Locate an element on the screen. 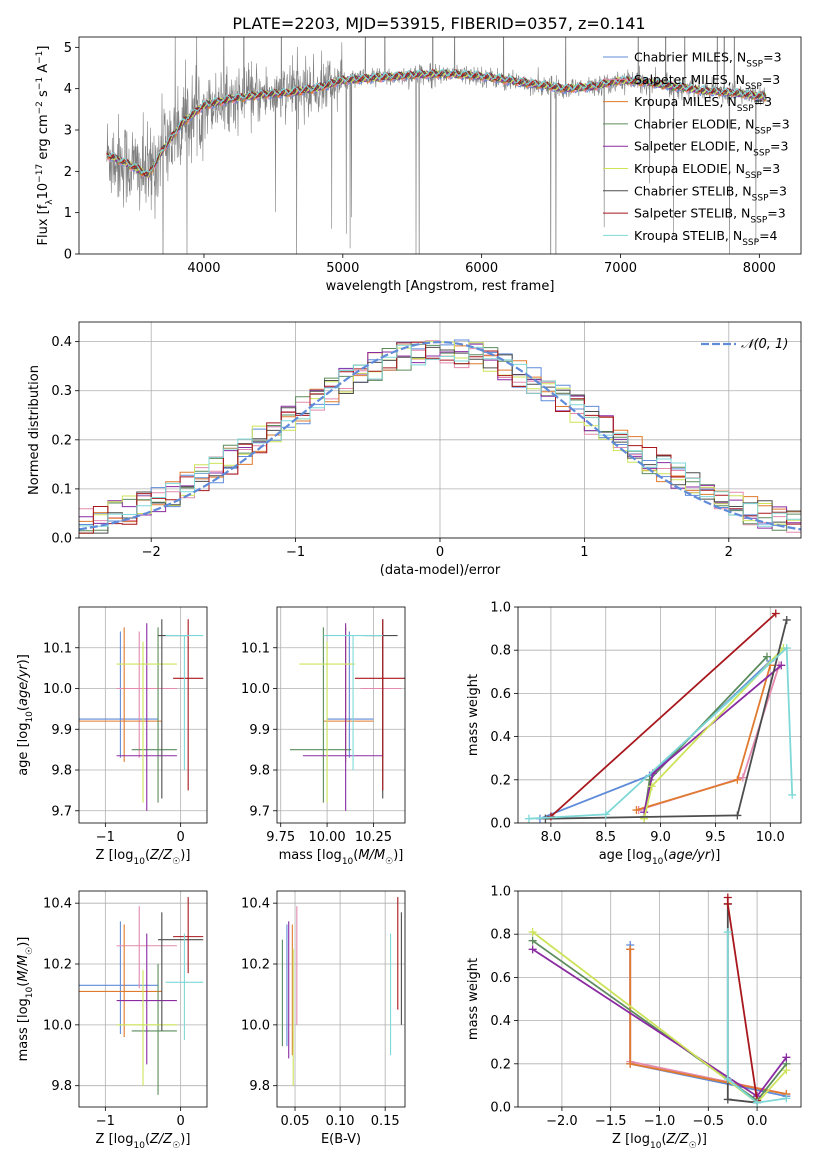  x-tick-label: −2.0 is located at coordinates (562, 1121).